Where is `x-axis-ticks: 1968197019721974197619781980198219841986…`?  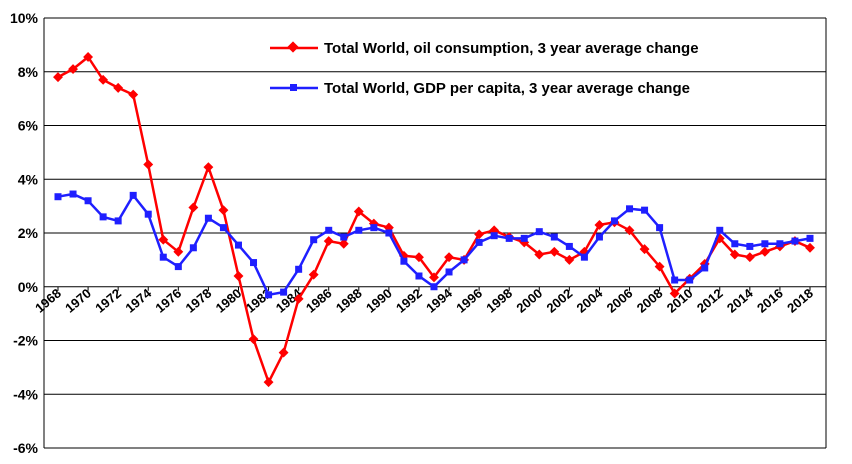 x-axis-ticks: 1968197019721974197619781980198219841986… is located at coordinates (424, 300).